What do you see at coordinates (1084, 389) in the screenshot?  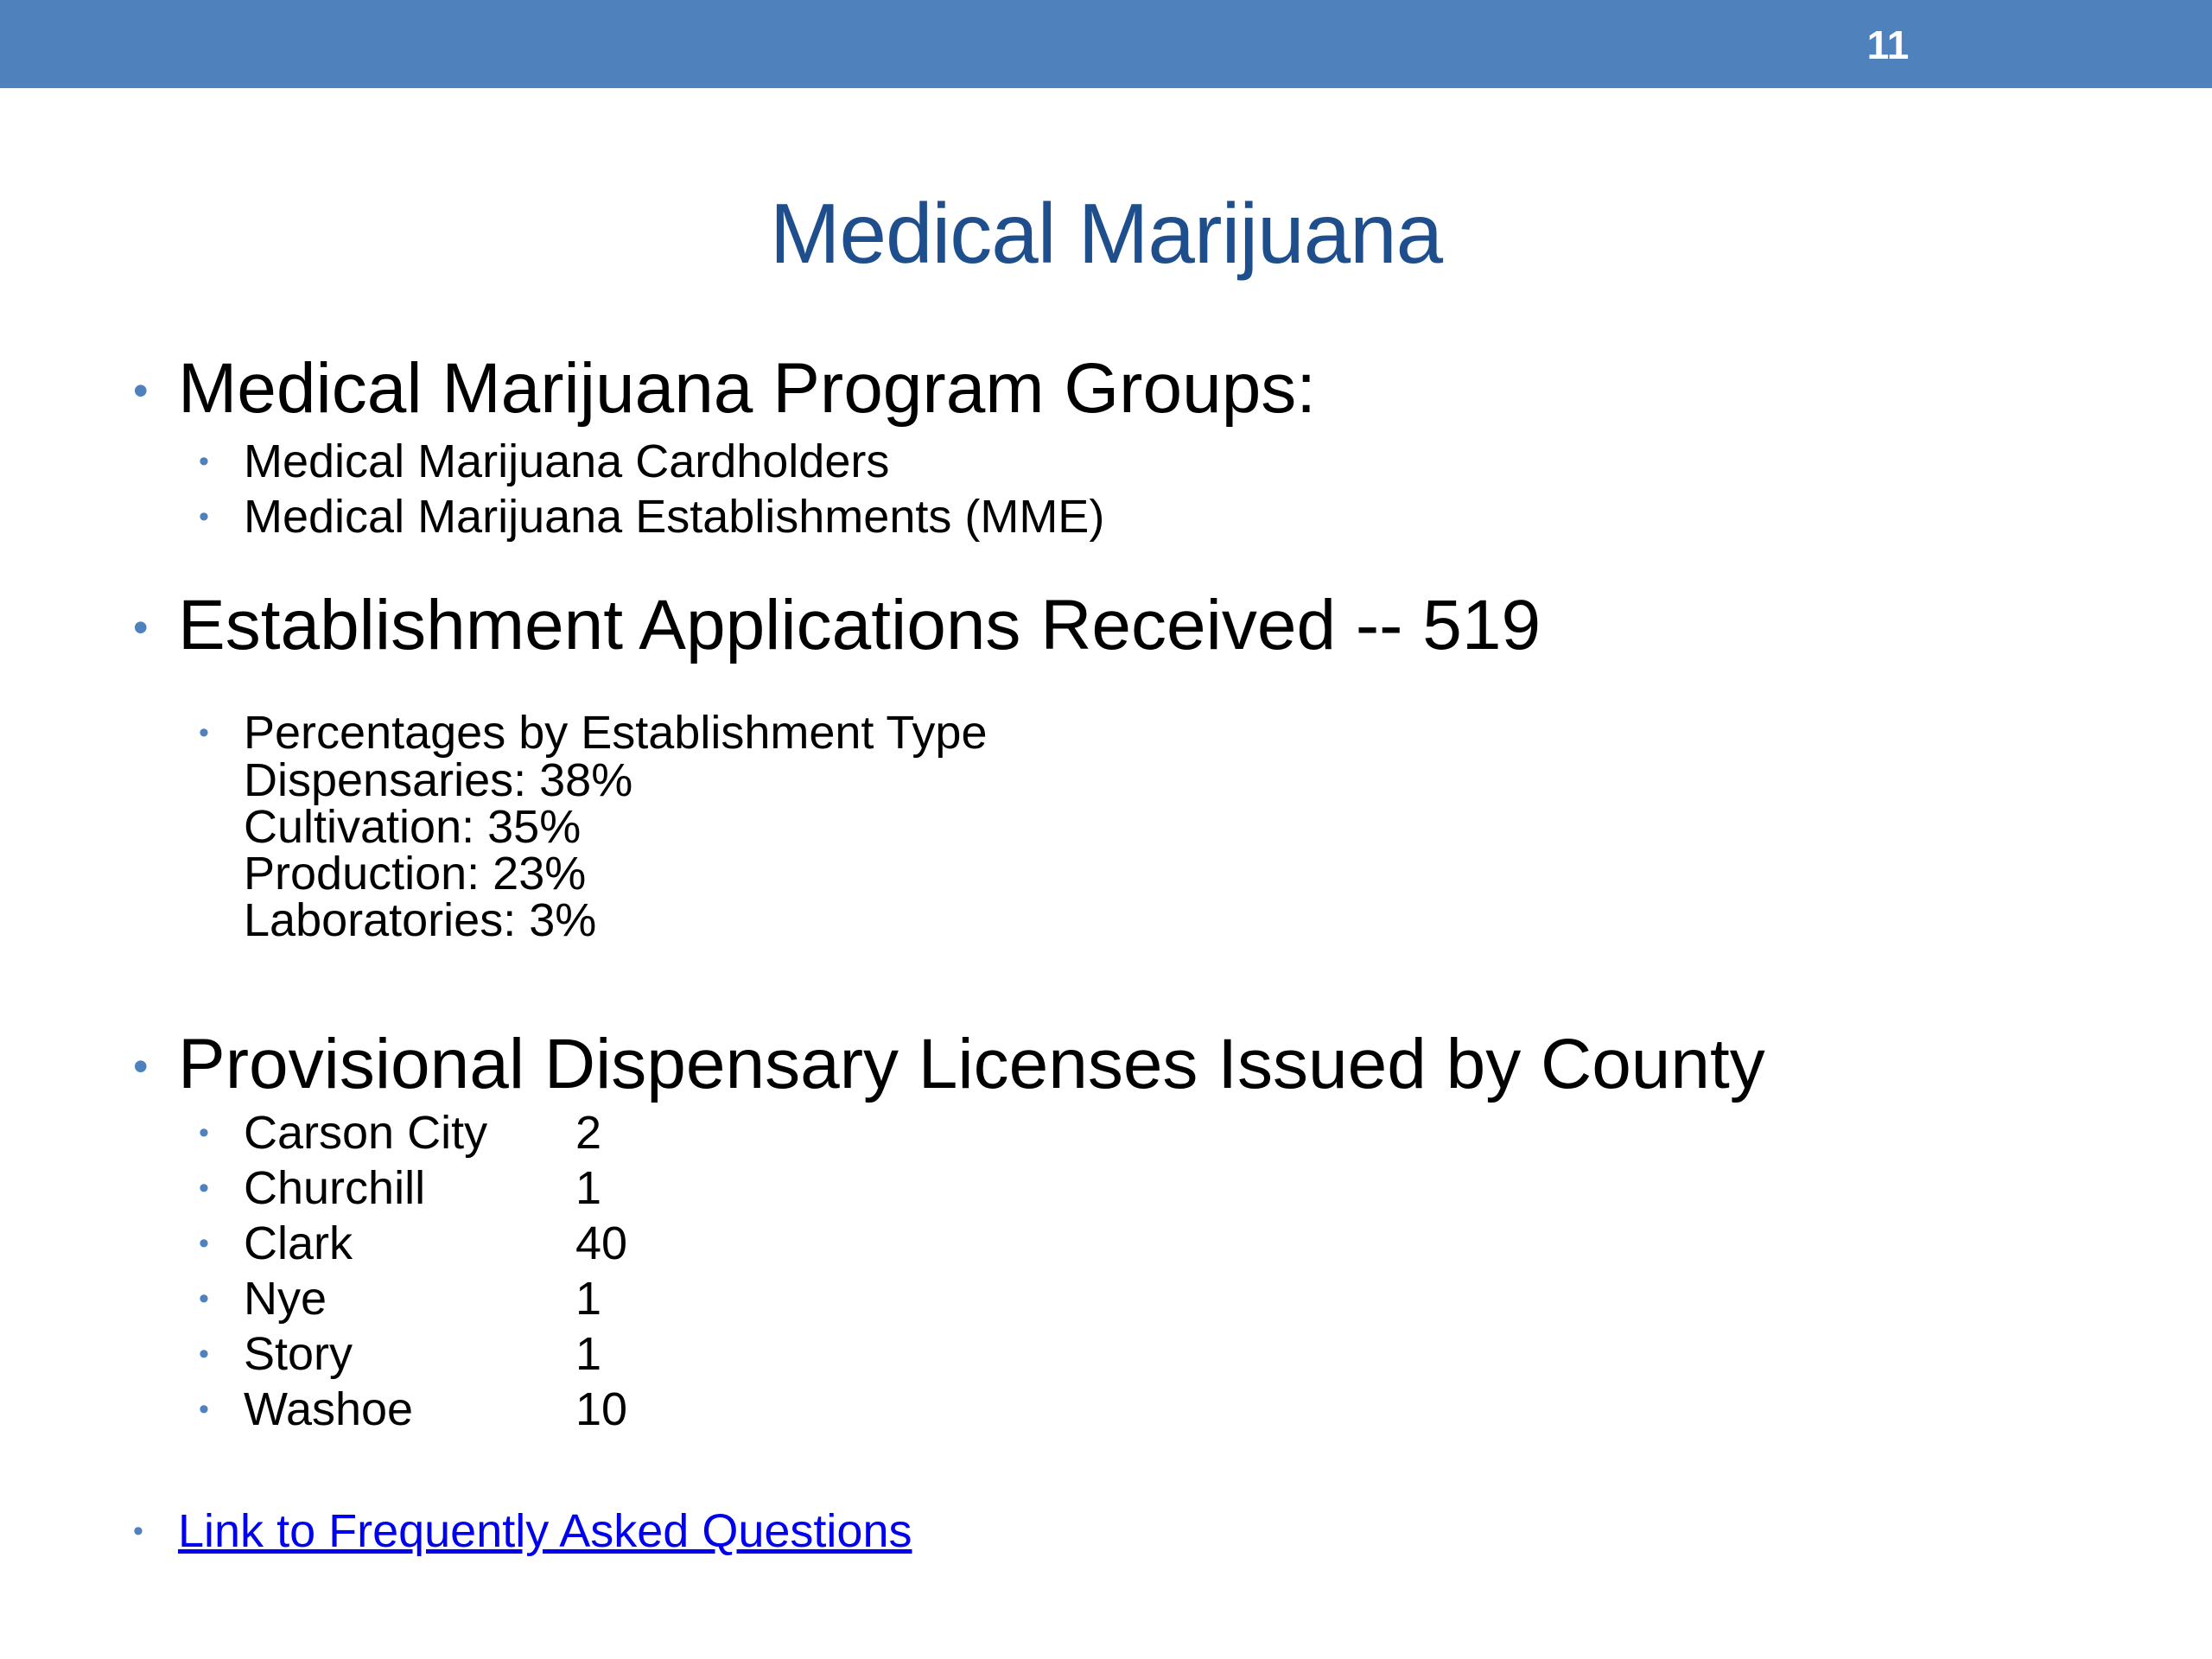 I see `program-groups-heading: • Medical Marijuana Program Groups:` at bounding box center [1084, 389].